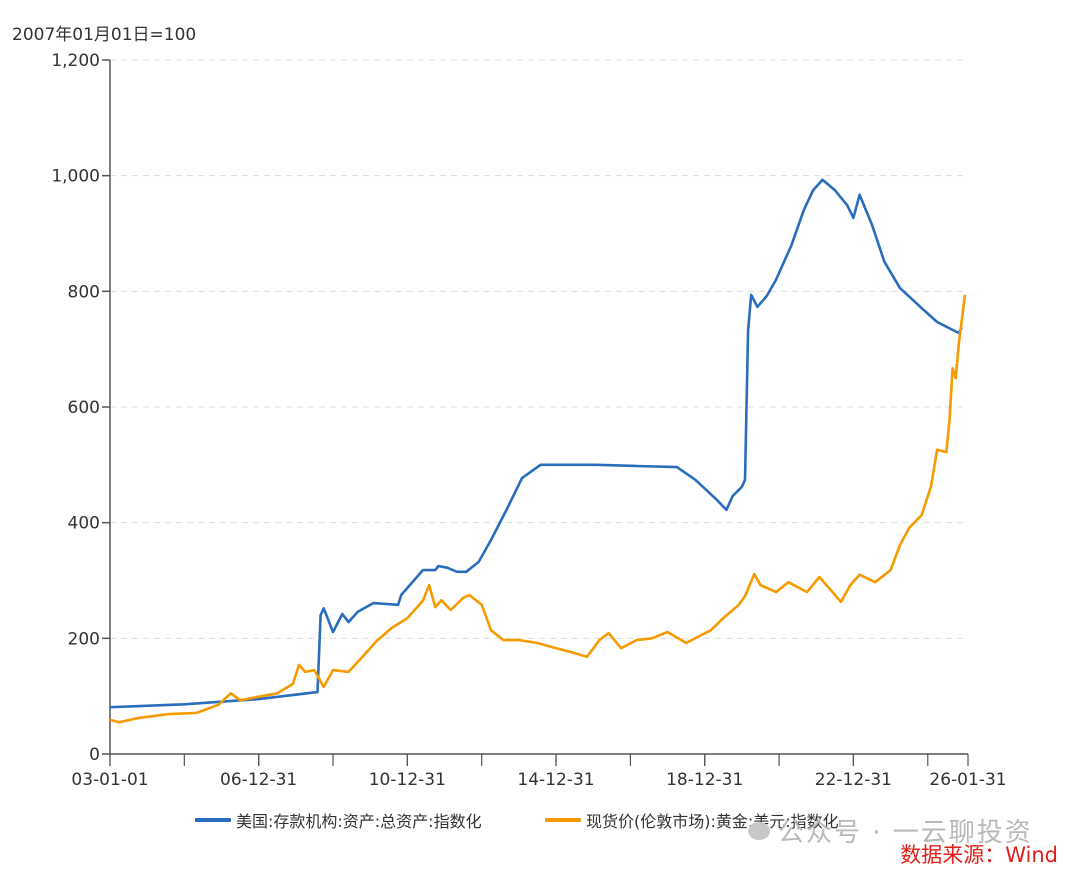 The height and width of the screenshot is (871, 1080). I want to click on x-tick-label: 10-12-31, so click(407, 780).